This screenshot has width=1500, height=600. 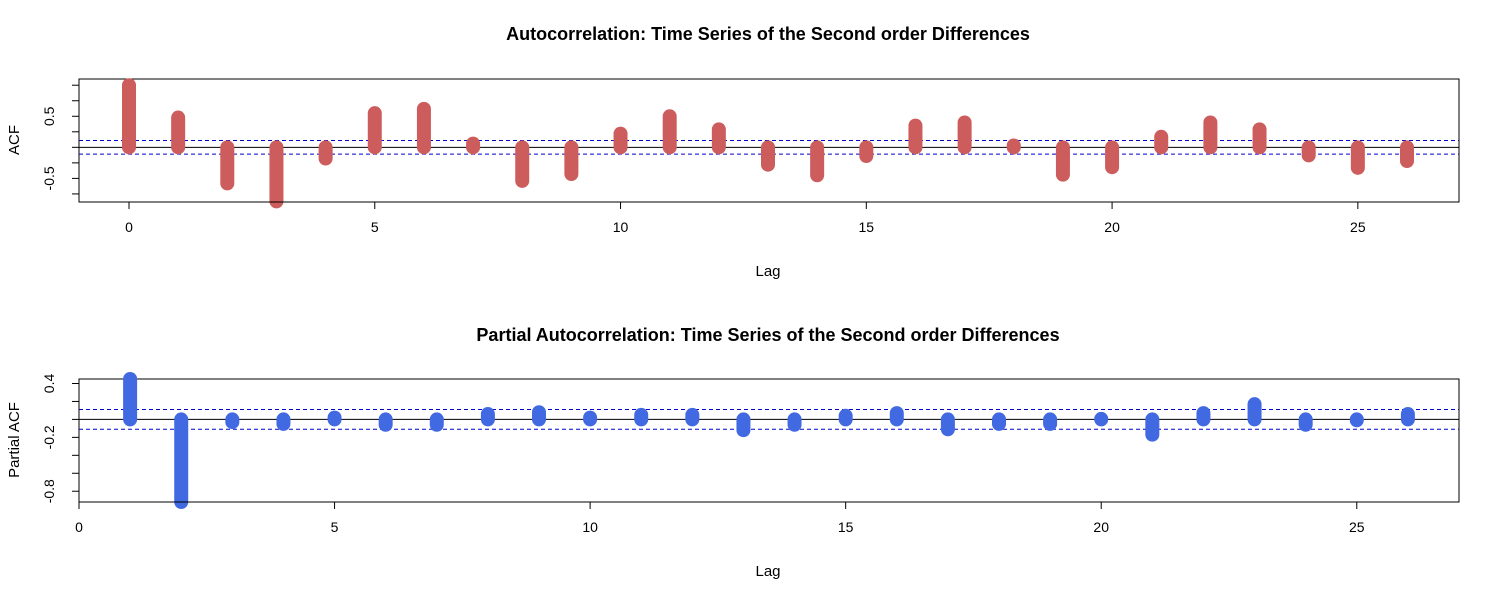 I want to click on pacf-x-axis-label: Lag, so click(x=767, y=571).